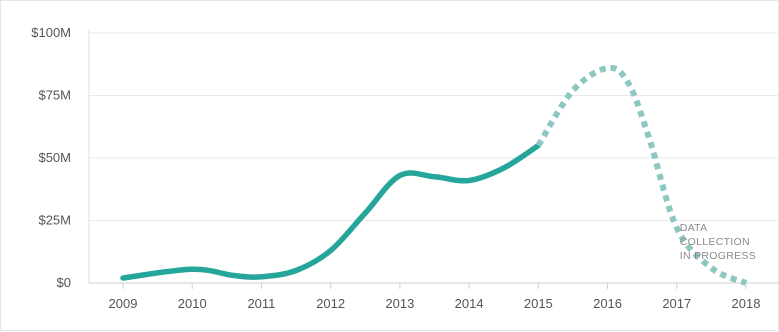  What do you see at coordinates (51, 32) in the screenshot?
I see `y-tick-label: $100M` at bounding box center [51, 32].